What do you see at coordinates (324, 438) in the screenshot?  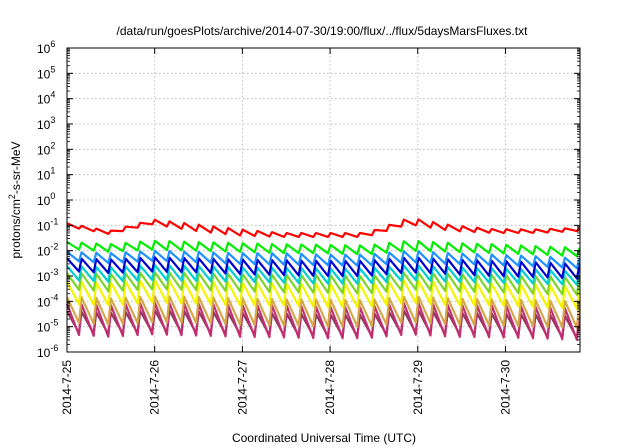 I see `x-axis-label: Coordinated Universal Time (UTC)` at bounding box center [324, 438].